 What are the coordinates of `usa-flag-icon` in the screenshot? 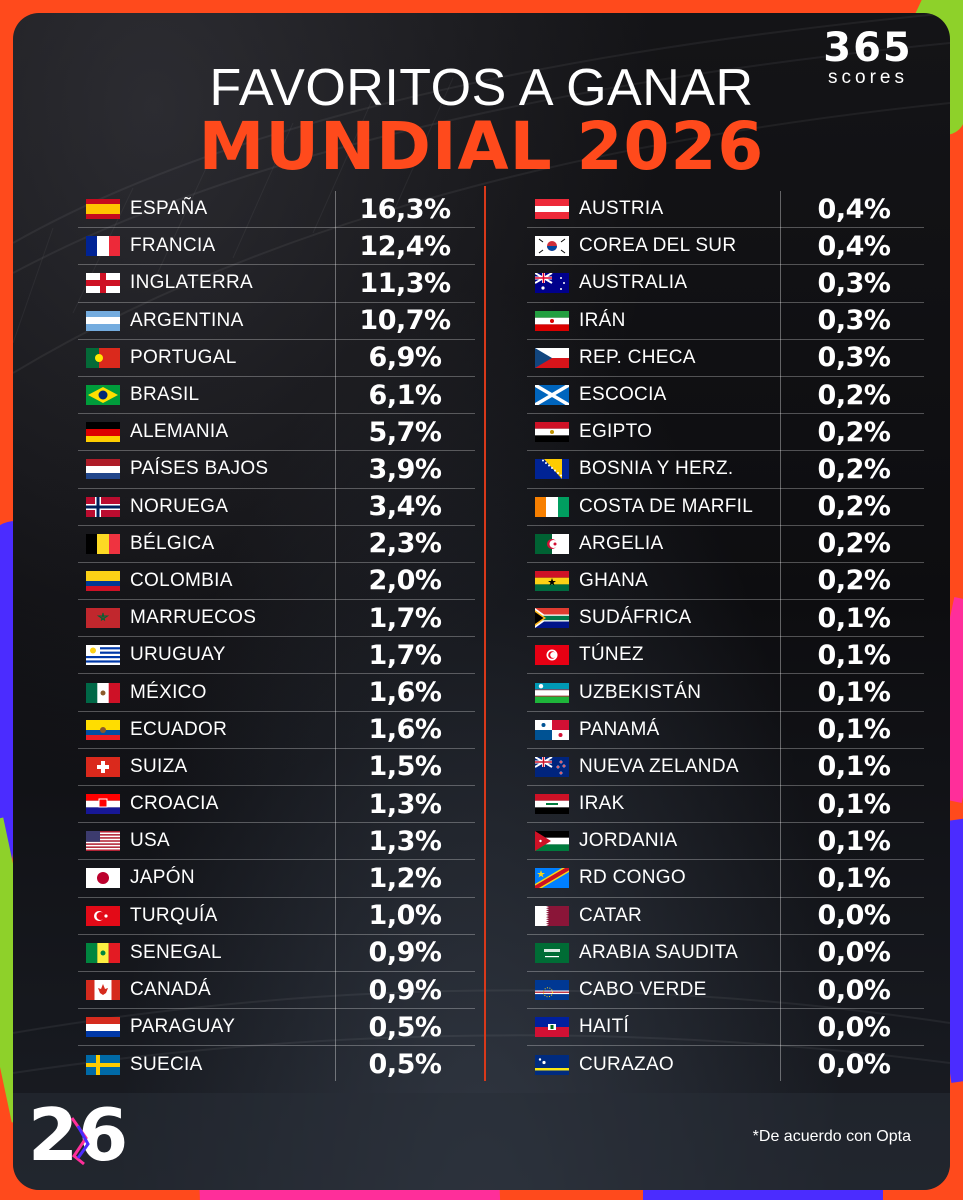 It's located at (103, 841).